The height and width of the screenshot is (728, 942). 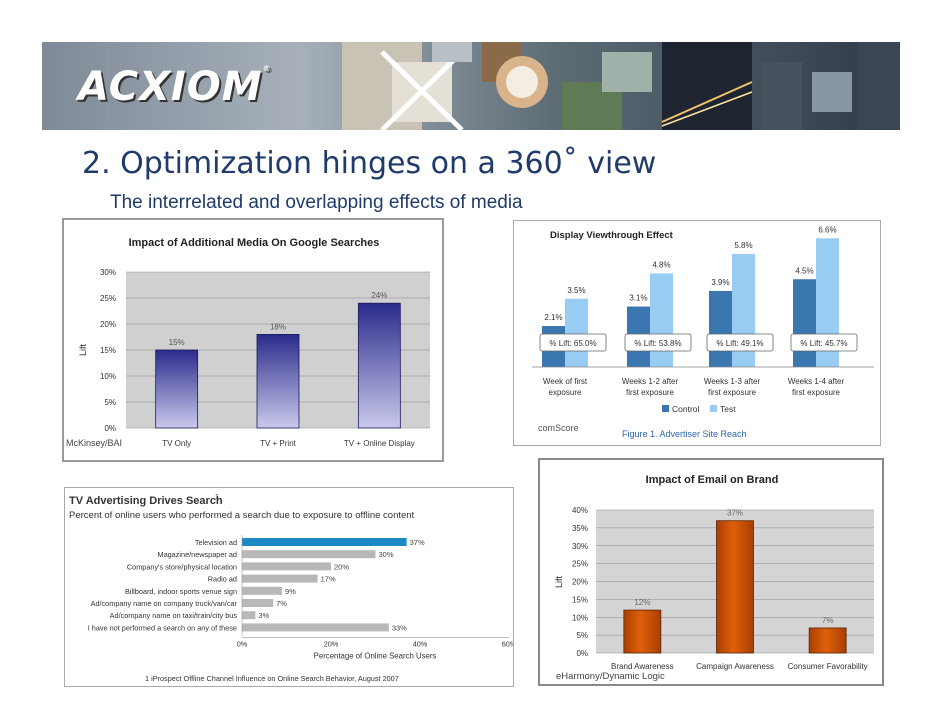 What do you see at coordinates (222, 579) in the screenshot?
I see `category-label: Radio ad` at bounding box center [222, 579].